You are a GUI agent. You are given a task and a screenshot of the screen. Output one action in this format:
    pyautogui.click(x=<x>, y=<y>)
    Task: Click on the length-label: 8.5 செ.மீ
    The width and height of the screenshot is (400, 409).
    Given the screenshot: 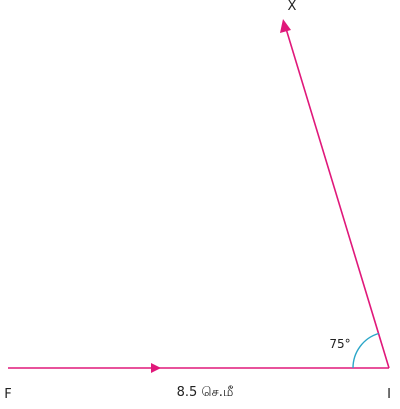 What is the action you would take?
    pyautogui.click(x=205, y=392)
    